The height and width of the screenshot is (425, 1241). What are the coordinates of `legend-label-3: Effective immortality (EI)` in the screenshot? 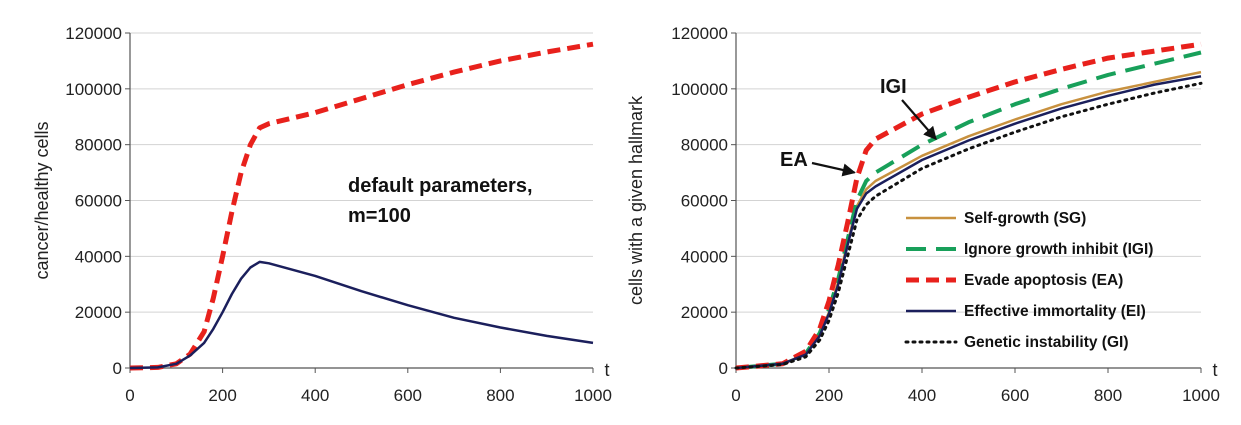 It's located at (1055, 311).